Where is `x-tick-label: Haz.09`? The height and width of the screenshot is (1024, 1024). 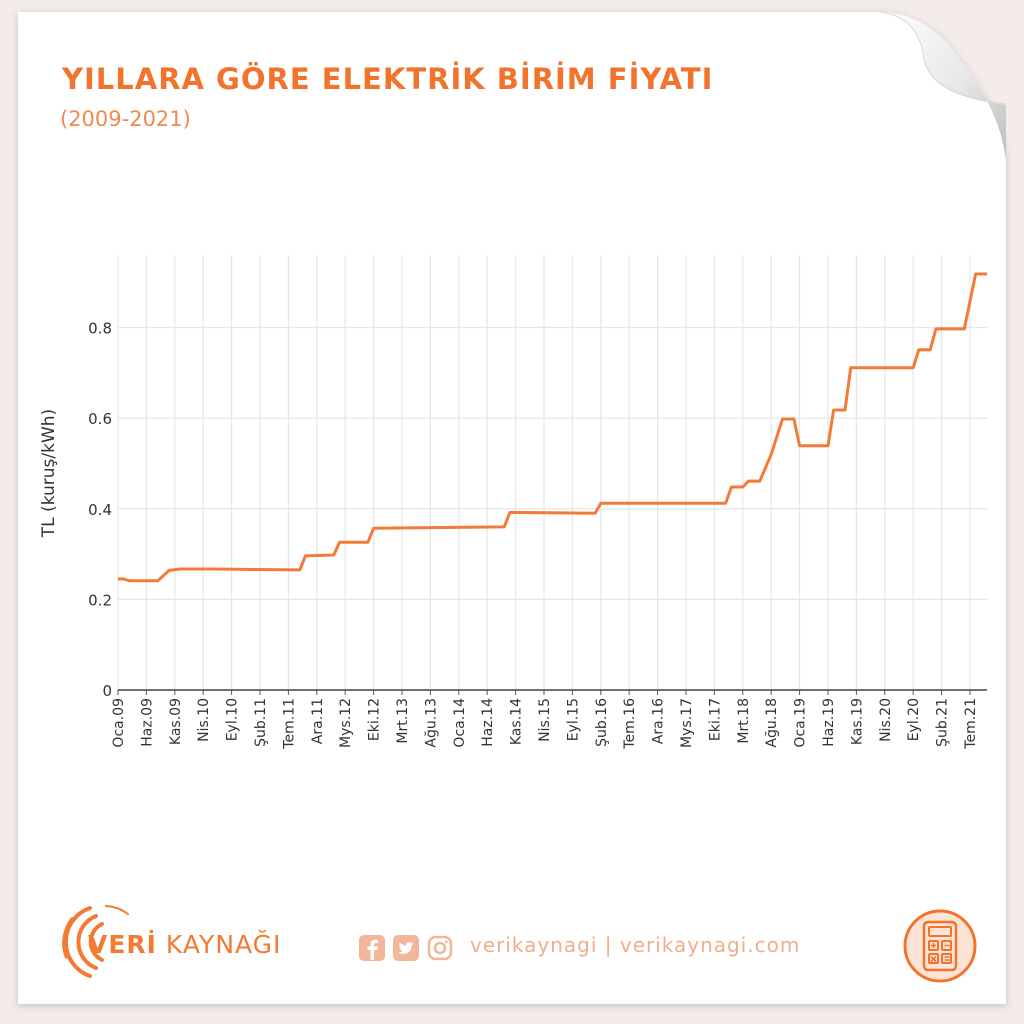
x-tick-label: Haz.09 is located at coordinates (147, 722).